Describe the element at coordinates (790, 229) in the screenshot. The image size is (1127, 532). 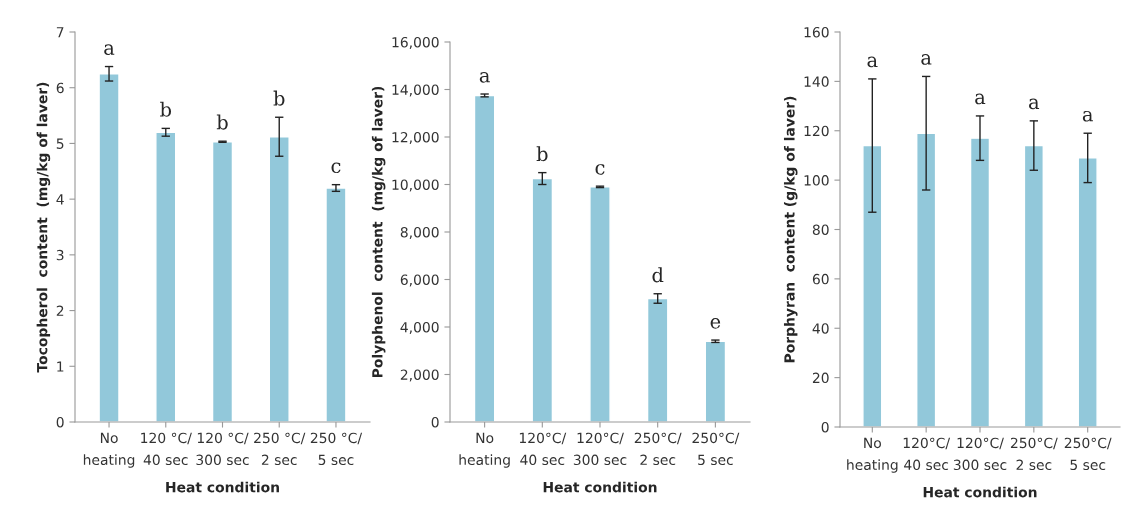
I see `y-axis-title: Porphyran content (g/kg of laver)` at that location.